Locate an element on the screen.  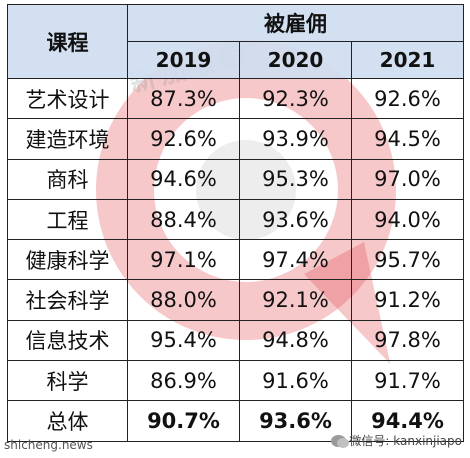
course-label: 工程 is located at coordinates (67, 219).